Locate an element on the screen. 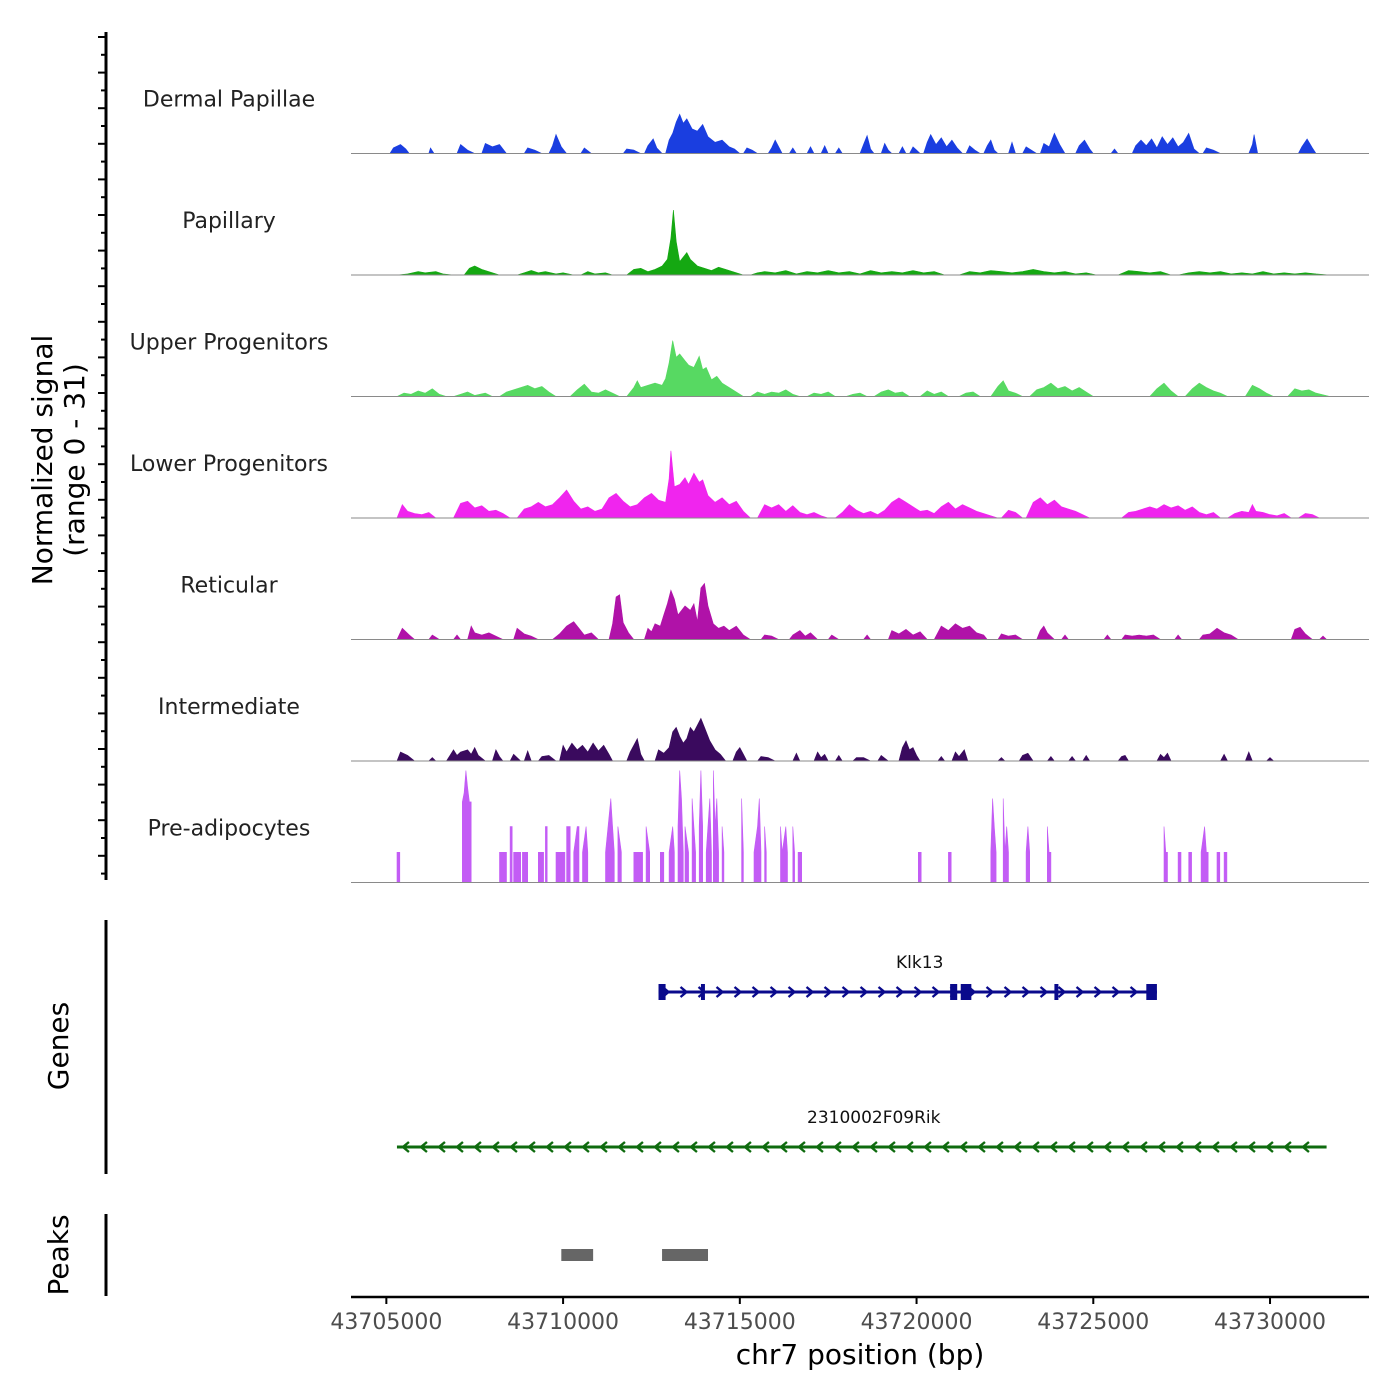 Image resolution: width=1400 pixels, height=1400 pixels. peaks-panel: Peaks is located at coordinates (375, 1255).